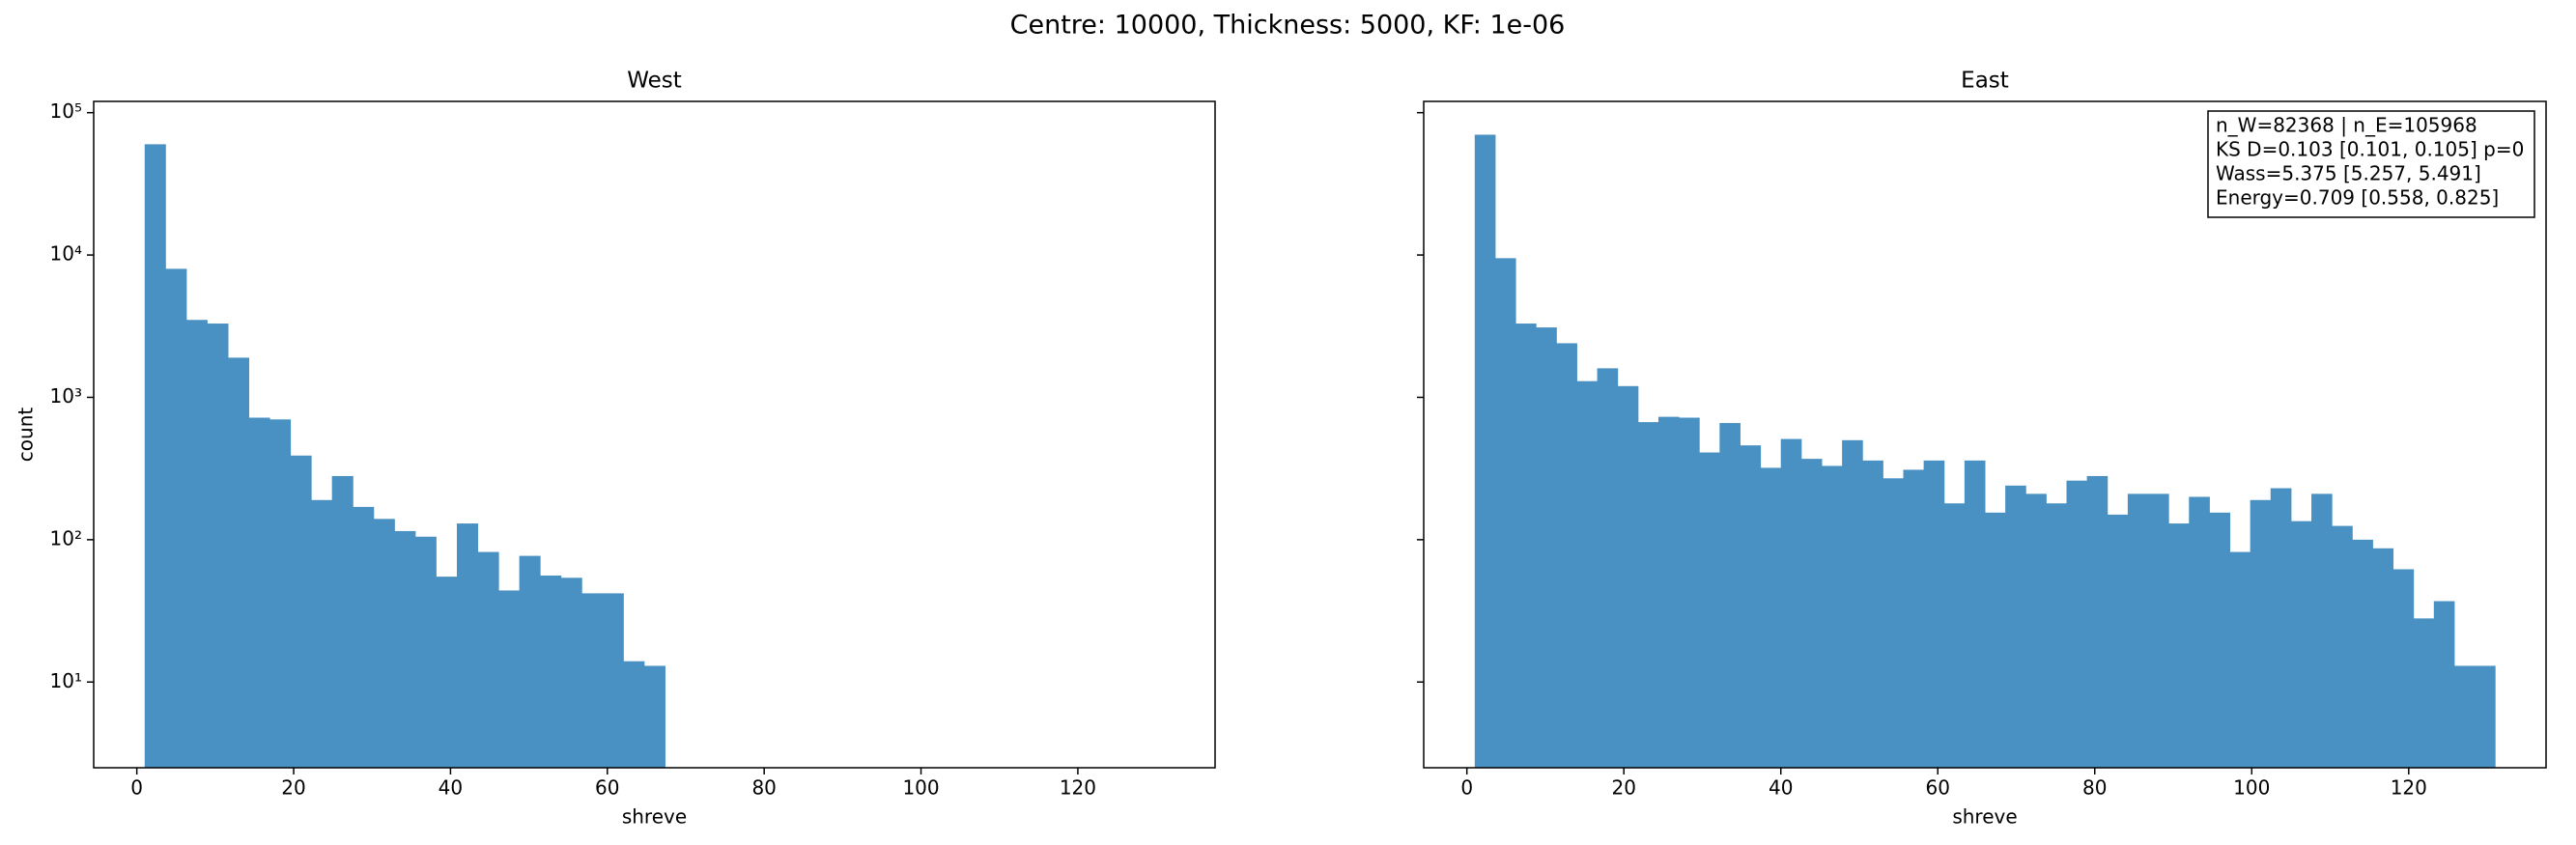 This screenshot has height=845, width=2576. I want to click on annotation-box, so click(2371, 164).